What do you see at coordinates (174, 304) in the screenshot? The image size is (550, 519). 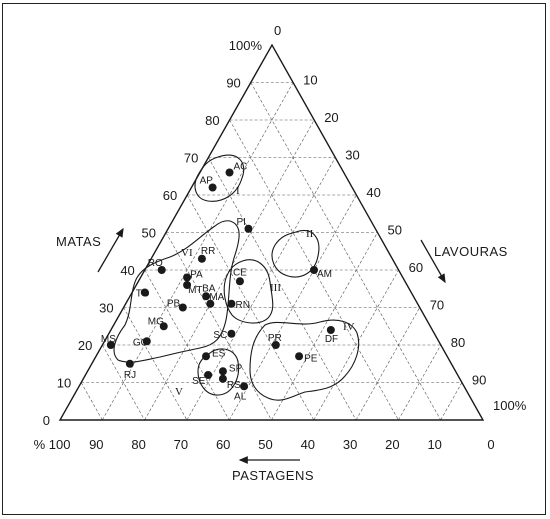 I see `point-label-pb: PB` at bounding box center [174, 304].